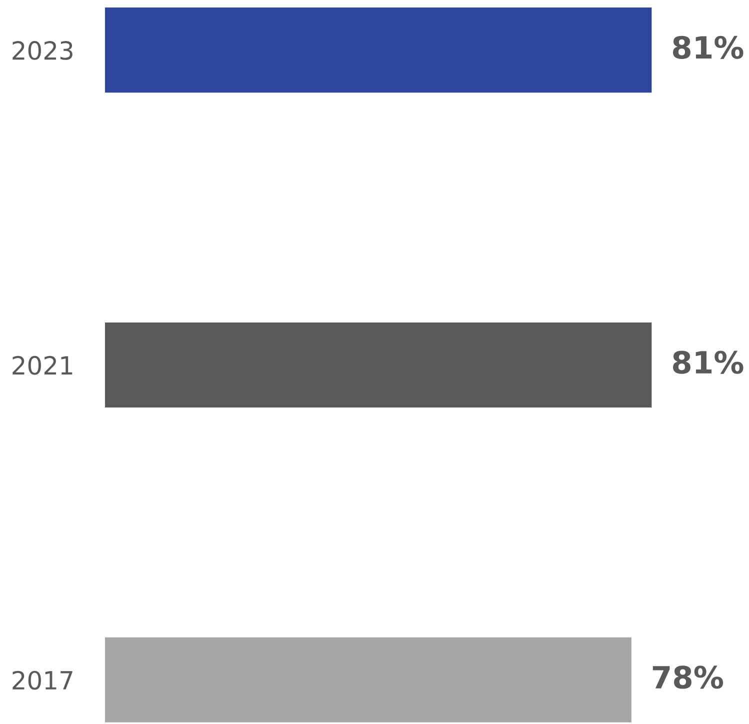  What do you see at coordinates (42, 680) in the screenshot?
I see `y-tick-label: 2017` at bounding box center [42, 680].